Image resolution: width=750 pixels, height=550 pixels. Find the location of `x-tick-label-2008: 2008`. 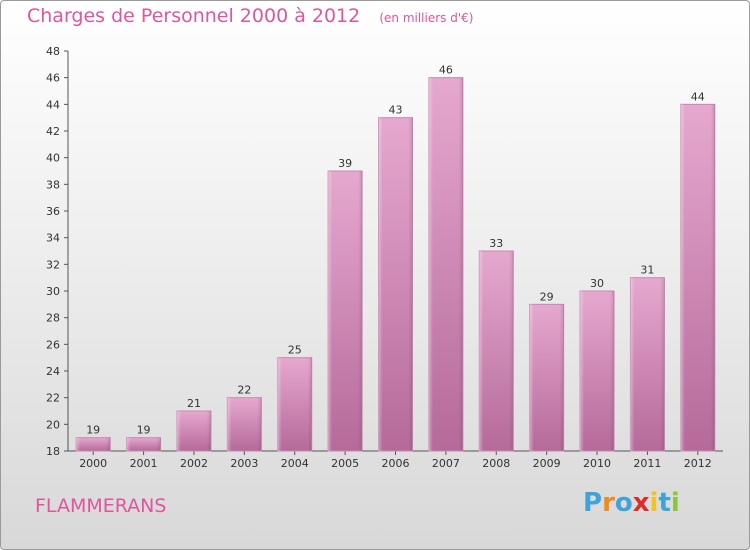

x-tick-label-2008: 2008 is located at coordinates (496, 463).